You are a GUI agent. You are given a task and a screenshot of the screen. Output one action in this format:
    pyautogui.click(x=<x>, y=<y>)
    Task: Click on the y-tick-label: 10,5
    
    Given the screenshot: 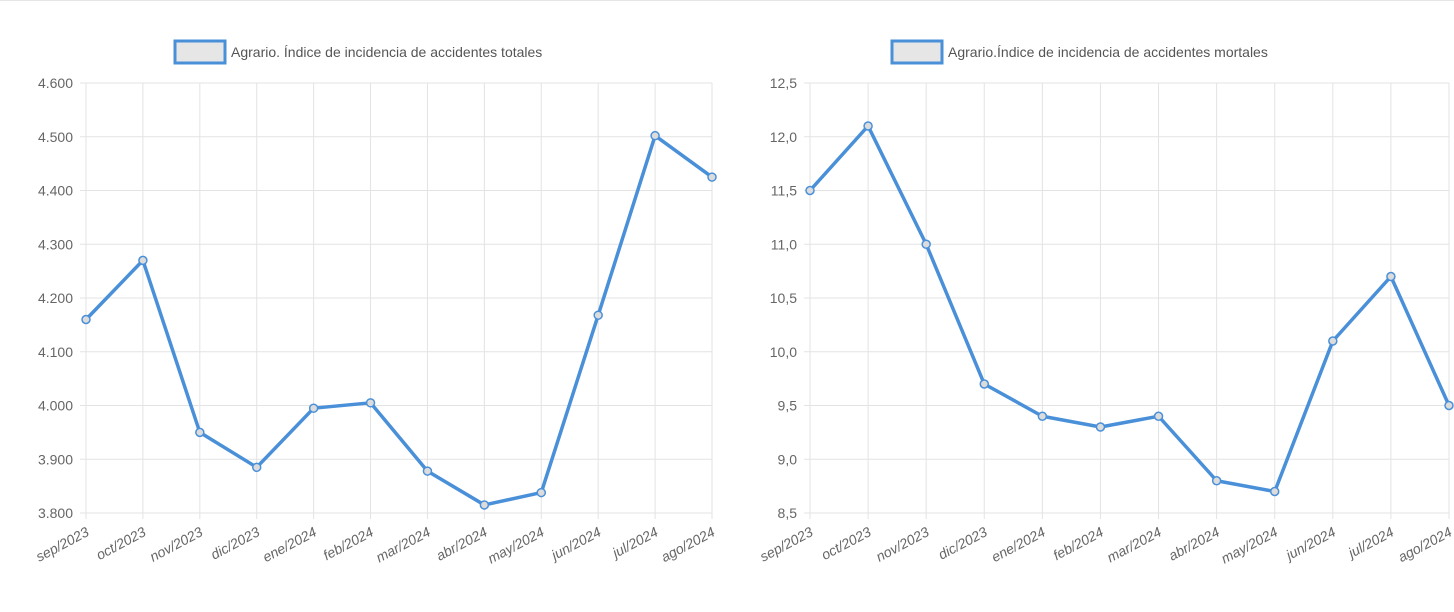 What is the action you would take?
    pyautogui.click(x=783, y=298)
    